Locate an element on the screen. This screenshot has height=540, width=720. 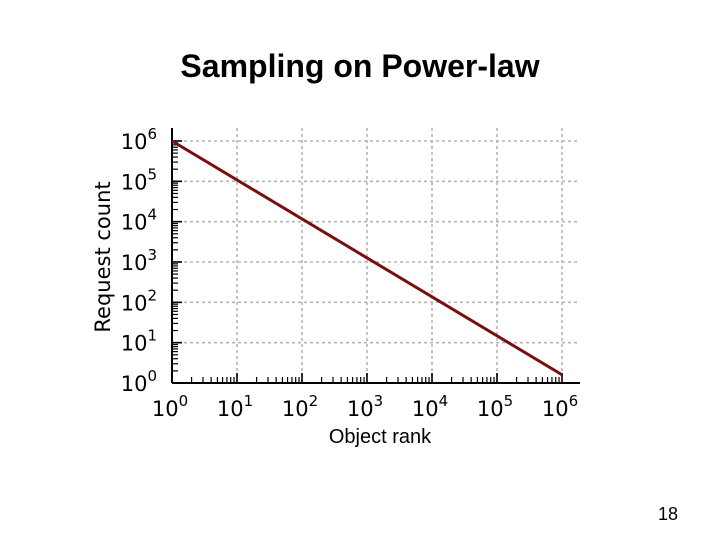
x-tick-label: 10⁶ is located at coordinates (560, 406).